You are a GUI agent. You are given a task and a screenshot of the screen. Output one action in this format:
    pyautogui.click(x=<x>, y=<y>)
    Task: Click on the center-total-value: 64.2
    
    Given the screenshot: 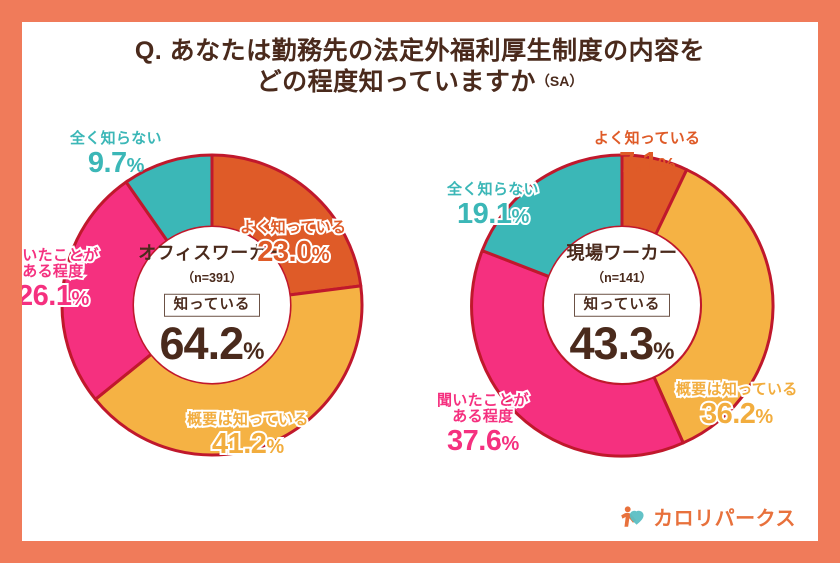 What is the action you would take?
    pyautogui.click(x=202, y=344)
    